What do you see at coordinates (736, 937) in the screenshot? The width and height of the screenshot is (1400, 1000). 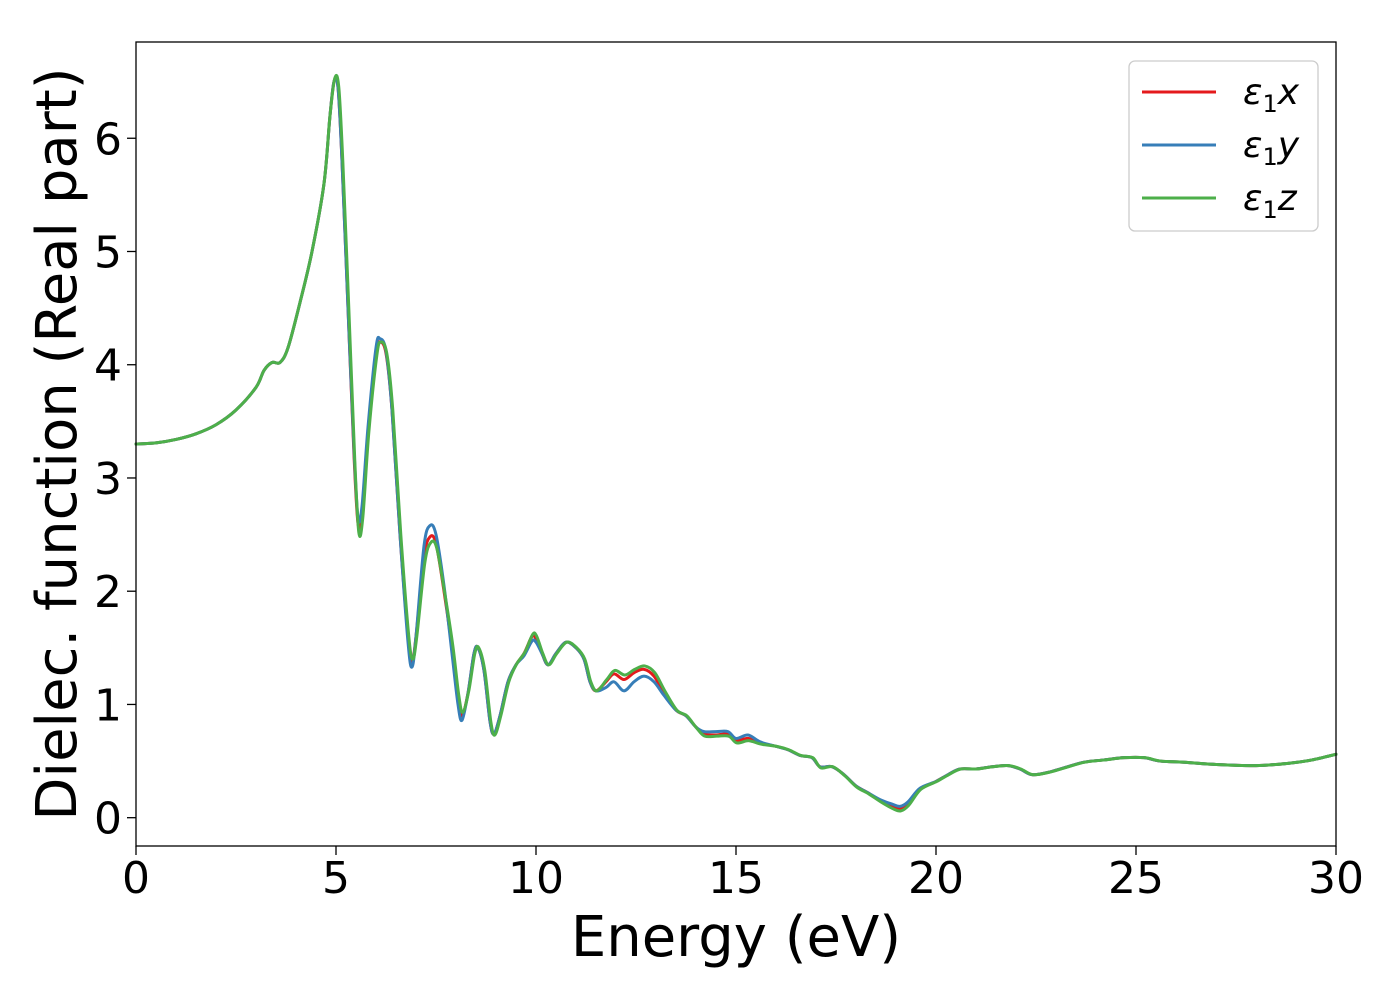 I see `x-axis-title: Energy (eV)` at bounding box center [736, 937].